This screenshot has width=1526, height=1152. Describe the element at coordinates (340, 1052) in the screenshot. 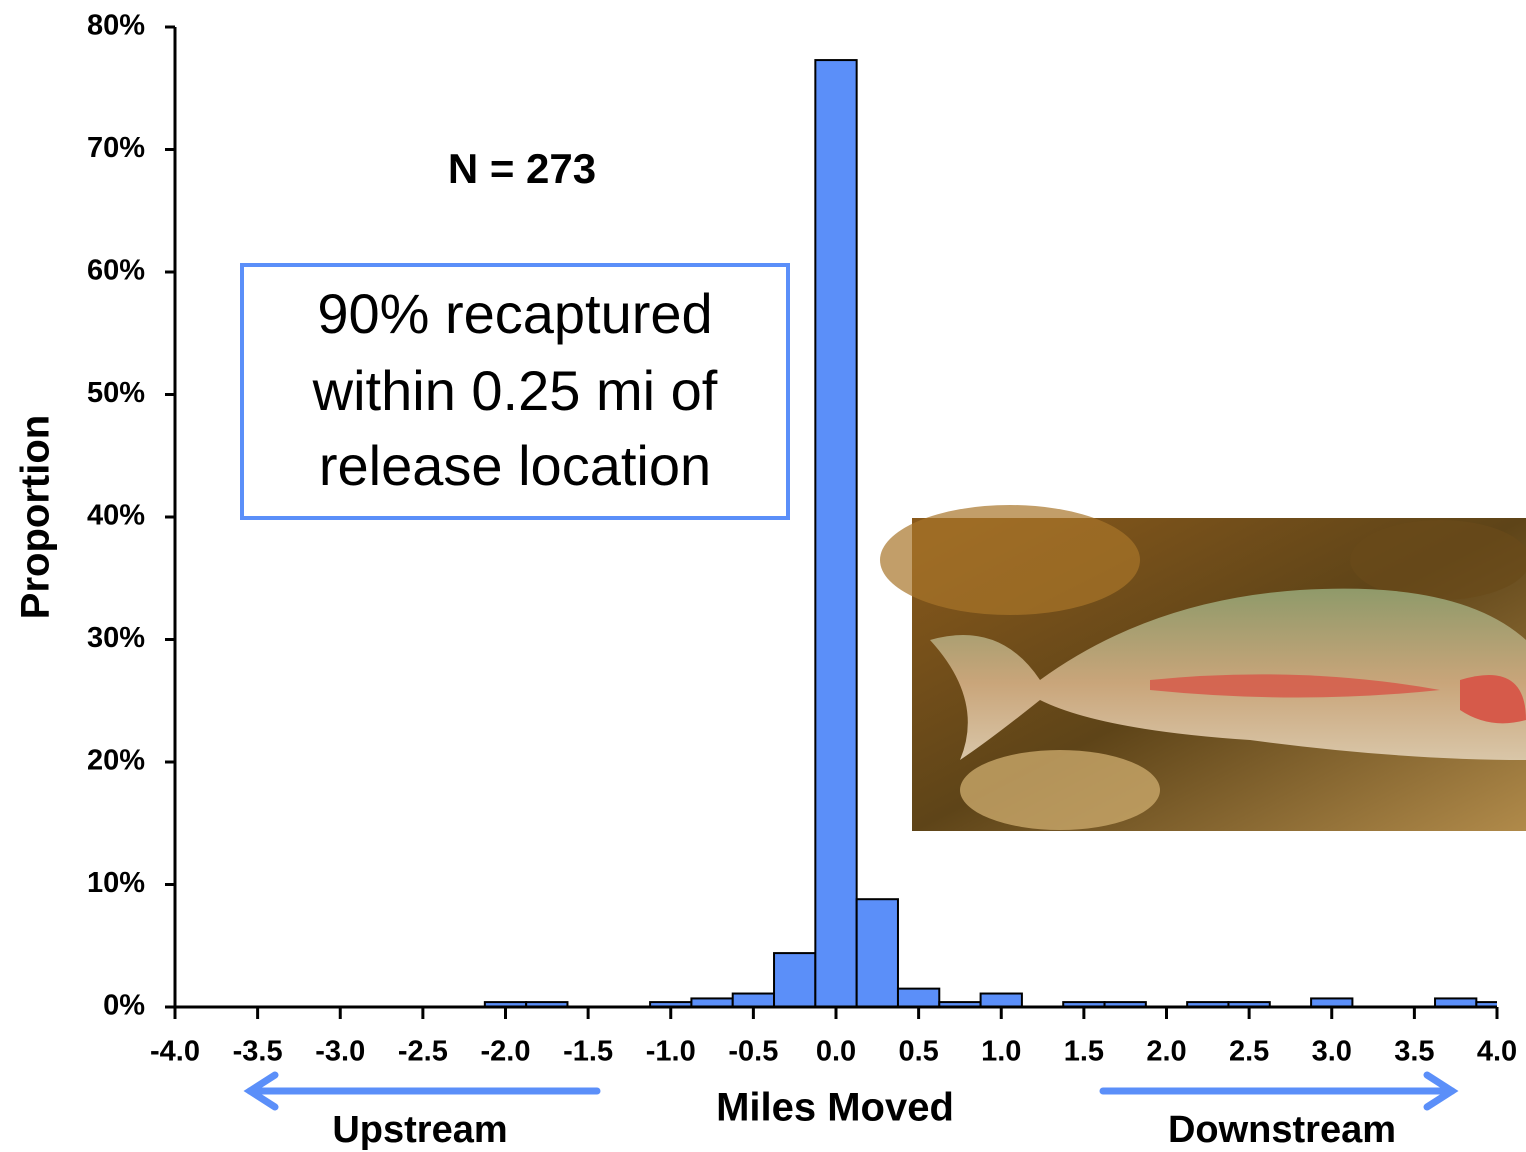

I see `x-tick-label: -3.0` at that location.